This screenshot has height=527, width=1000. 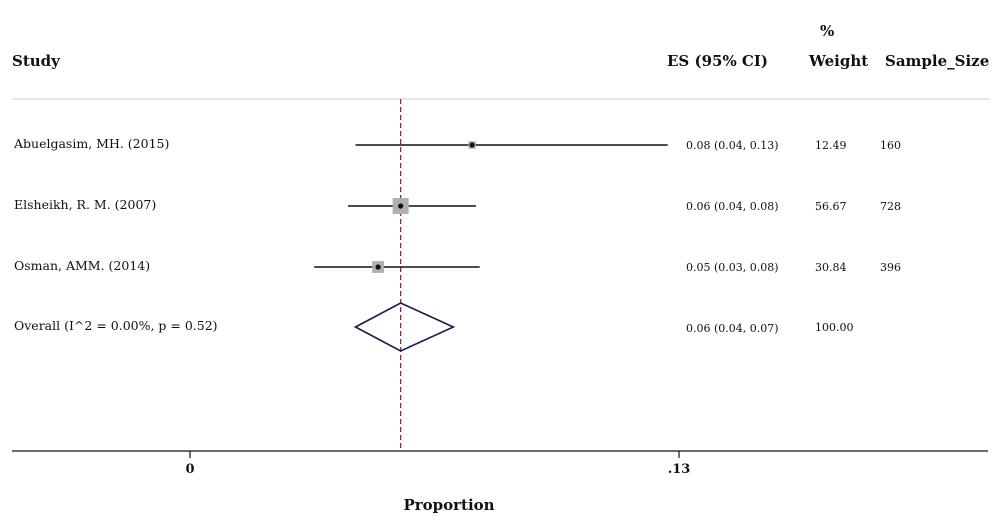 I want to click on study-weight: 30.84, so click(x=831, y=267).